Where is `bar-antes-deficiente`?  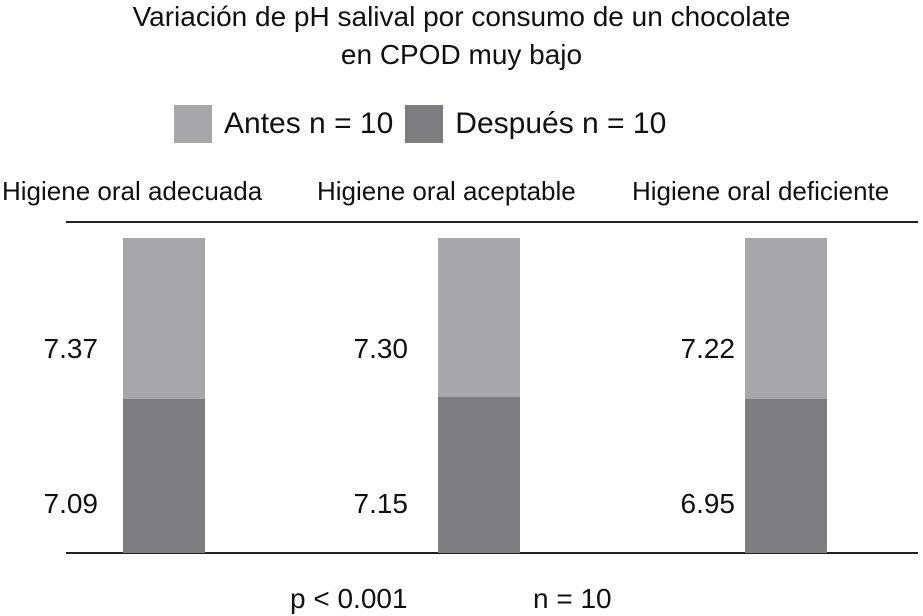
bar-antes-deficiente is located at coordinates (786, 318).